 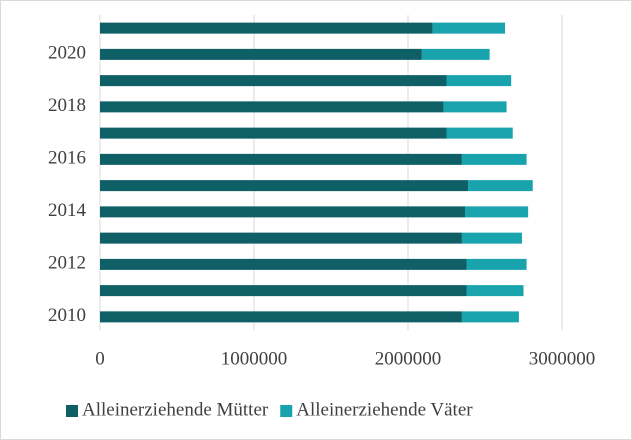 I want to click on y-tick-label: 2018, so click(x=67, y=105).